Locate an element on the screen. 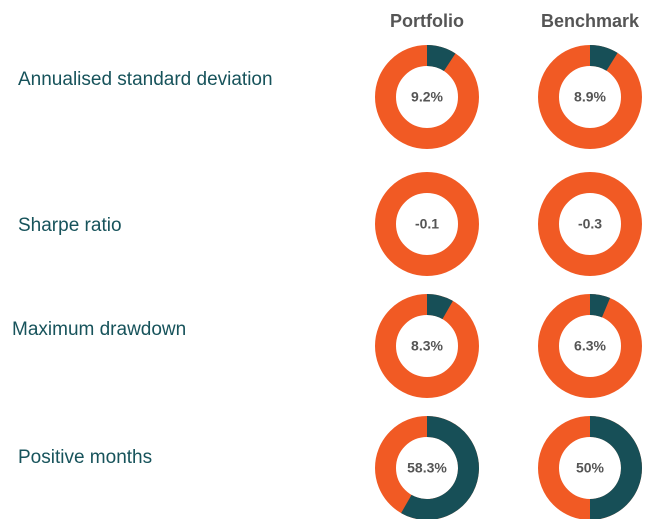 This screenshot has height=519, width=666. donut-label: -0.1 is located at coordinates (427, 224).